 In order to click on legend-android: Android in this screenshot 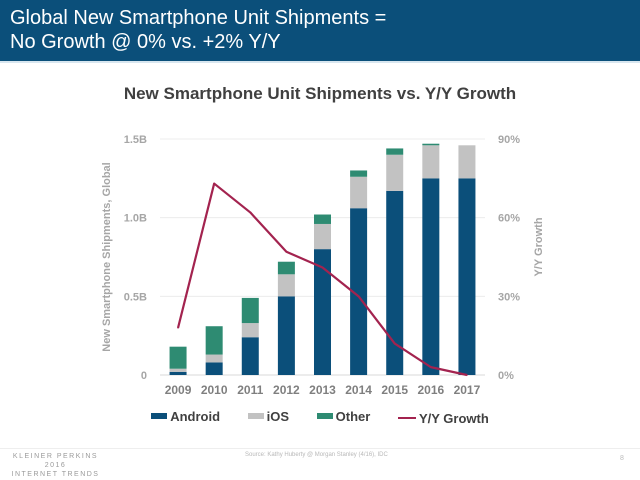, I will do `click(185, 416)`.